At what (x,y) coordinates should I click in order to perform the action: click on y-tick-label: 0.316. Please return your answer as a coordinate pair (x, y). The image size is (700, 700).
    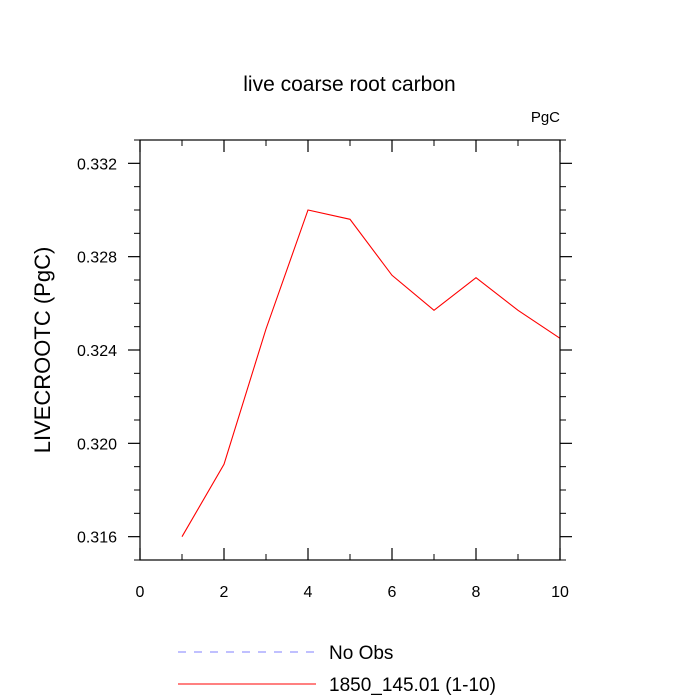
    Looking at the image, I should click on (97, 538).